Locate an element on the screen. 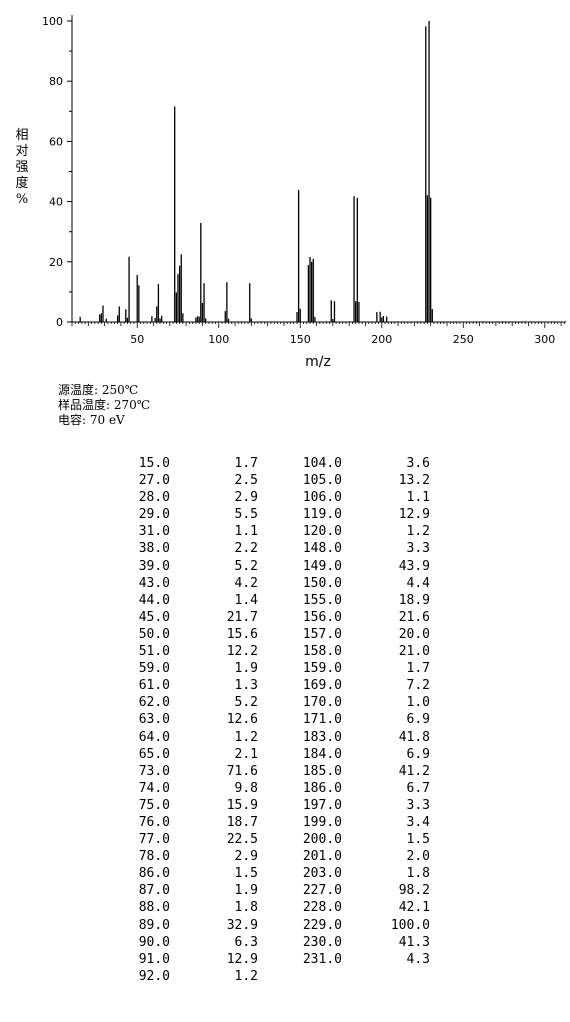  peak-table-row: 62.0 5.2 is located at coordinates (189, 702).